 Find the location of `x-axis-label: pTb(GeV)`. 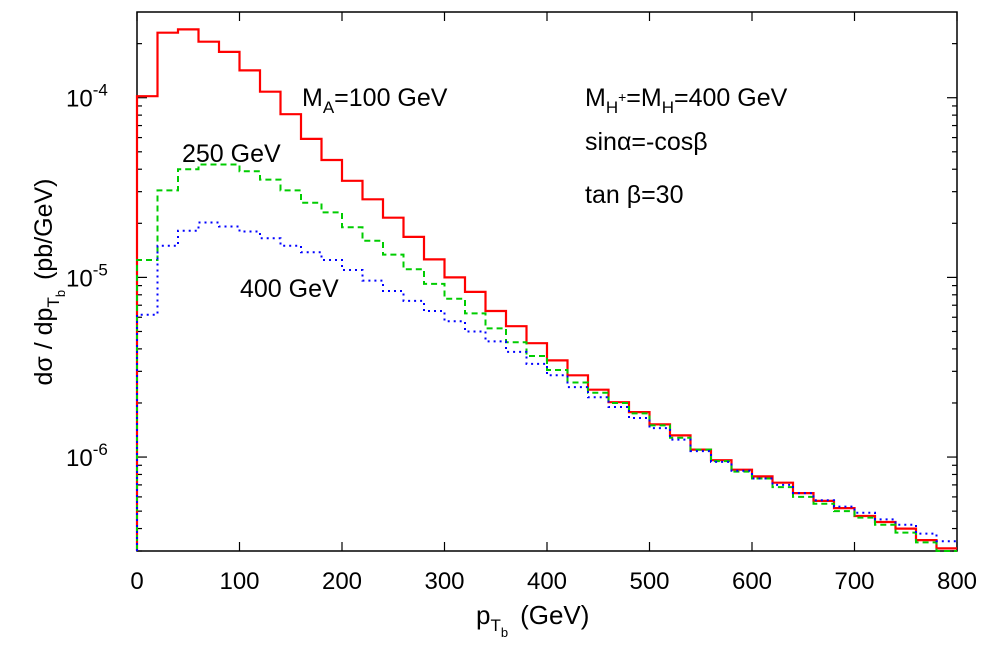

x-axis-label: pTb(GeV) is located at coordinates (532, 620).